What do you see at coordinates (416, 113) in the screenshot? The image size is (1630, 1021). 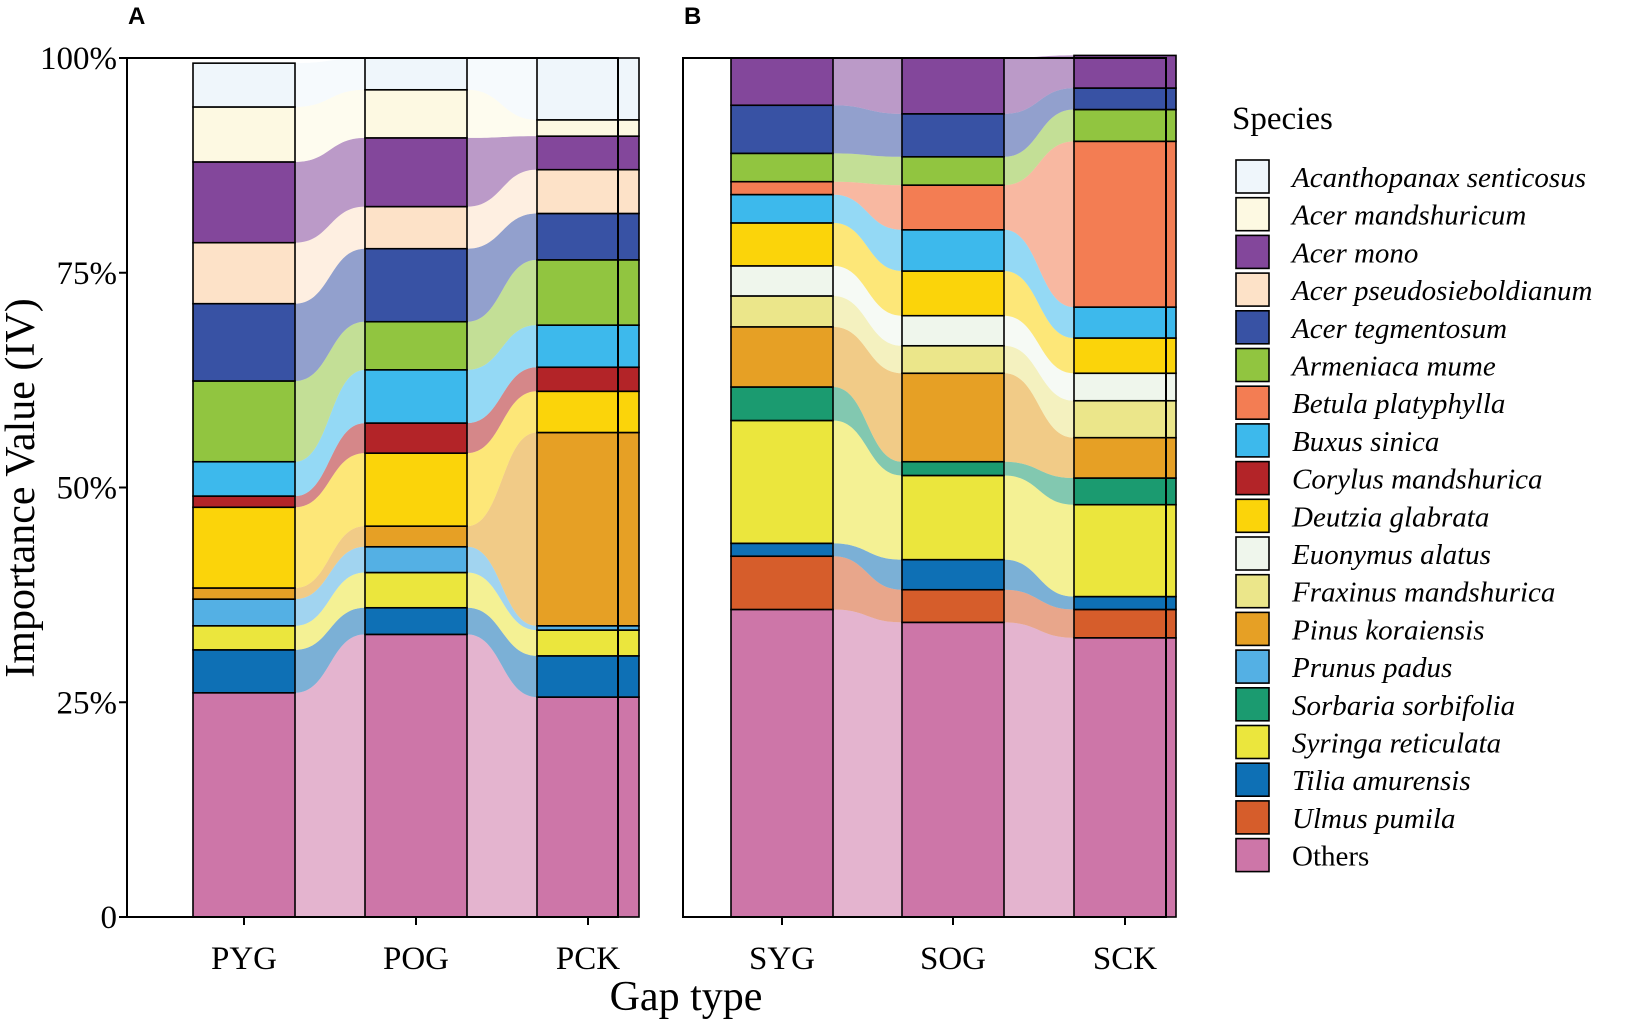 I see `bar-segment-pog-acer-mandshuricum` at bounding box center [416, 113].